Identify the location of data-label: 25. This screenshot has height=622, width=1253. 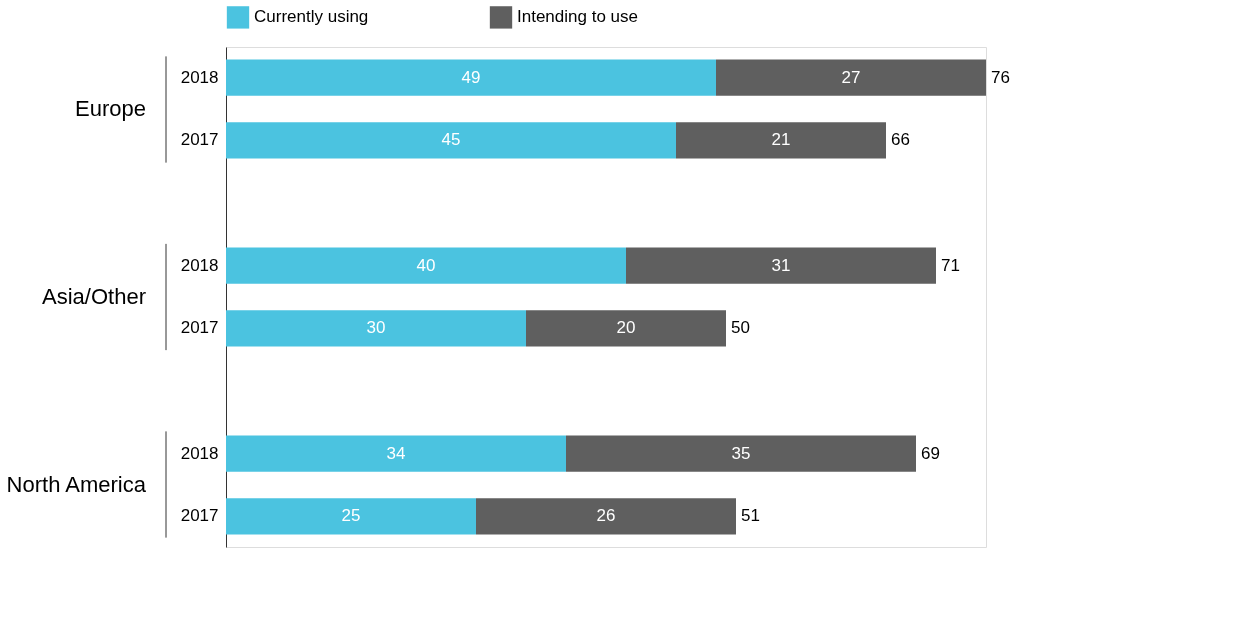
(351, 516).